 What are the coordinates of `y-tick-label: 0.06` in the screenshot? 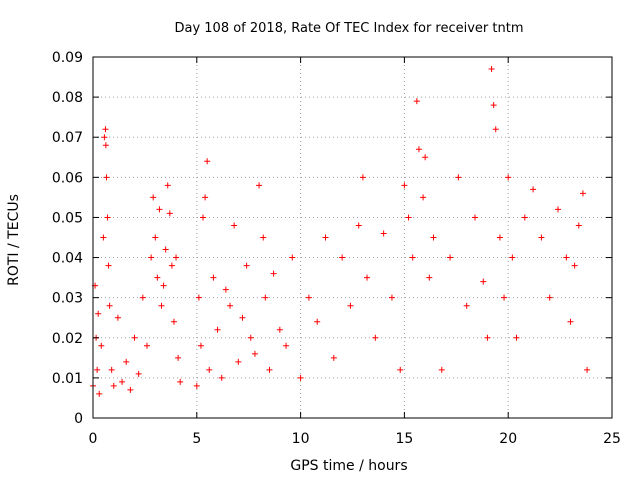 It's located at (67, 178).